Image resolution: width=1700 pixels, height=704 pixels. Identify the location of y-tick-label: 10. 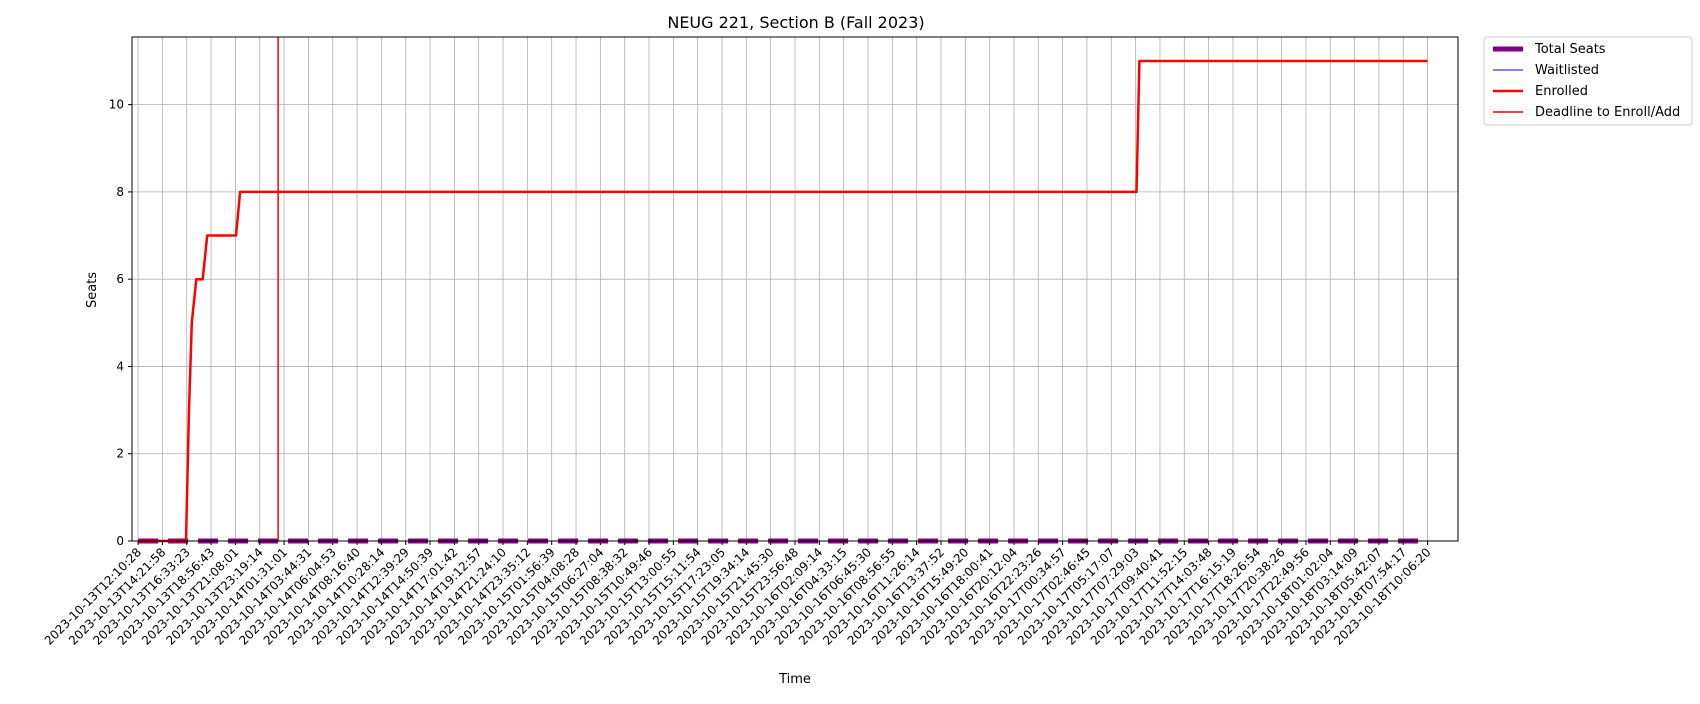
(116, 105).